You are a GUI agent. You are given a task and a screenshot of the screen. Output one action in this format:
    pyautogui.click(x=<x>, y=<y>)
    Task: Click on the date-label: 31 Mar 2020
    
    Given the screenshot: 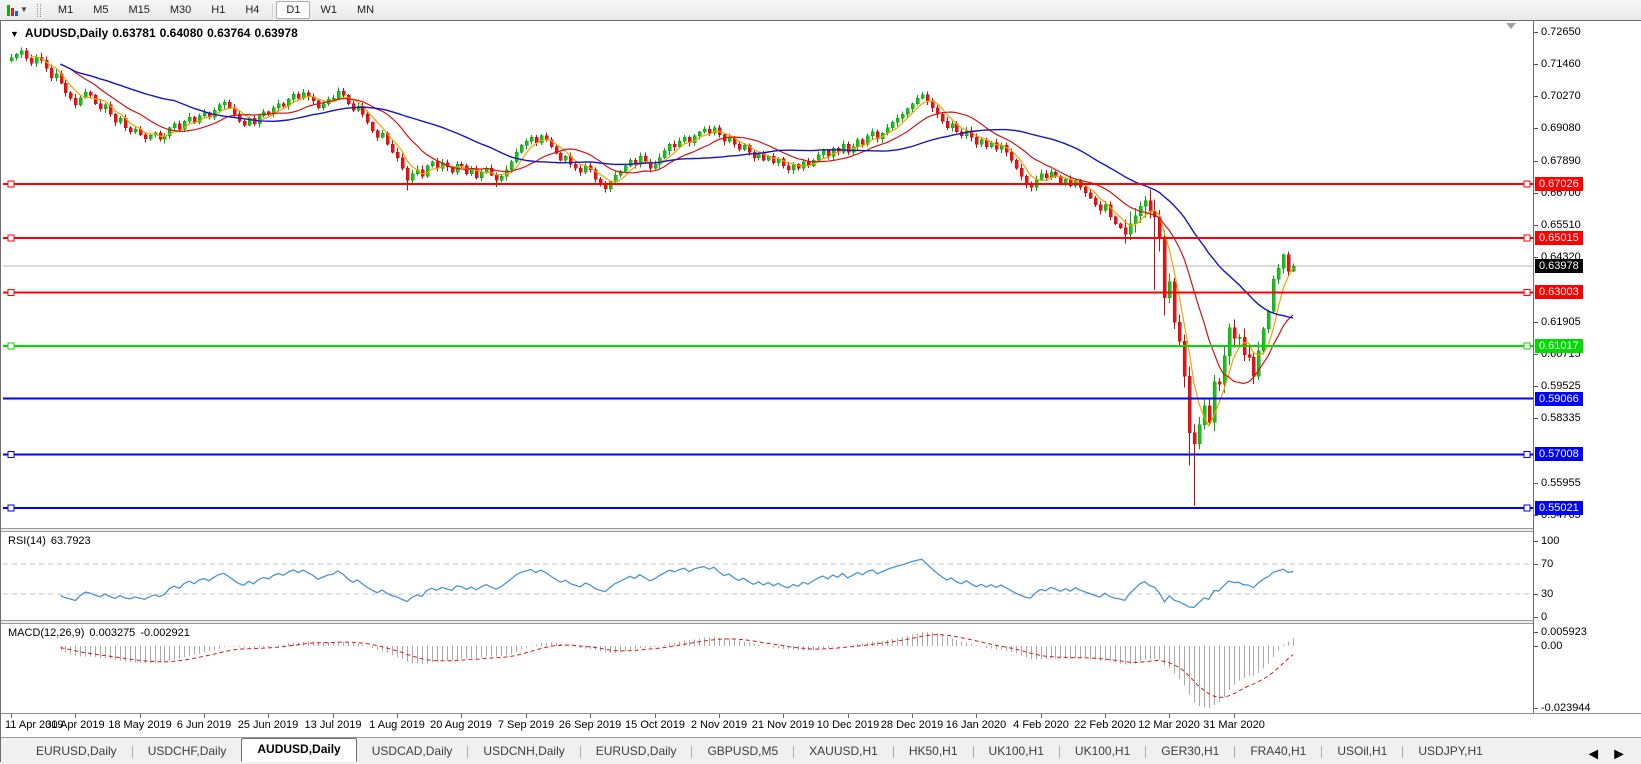 What is the action you would take?
    pyautogui.click(x=1234, y=725)
    